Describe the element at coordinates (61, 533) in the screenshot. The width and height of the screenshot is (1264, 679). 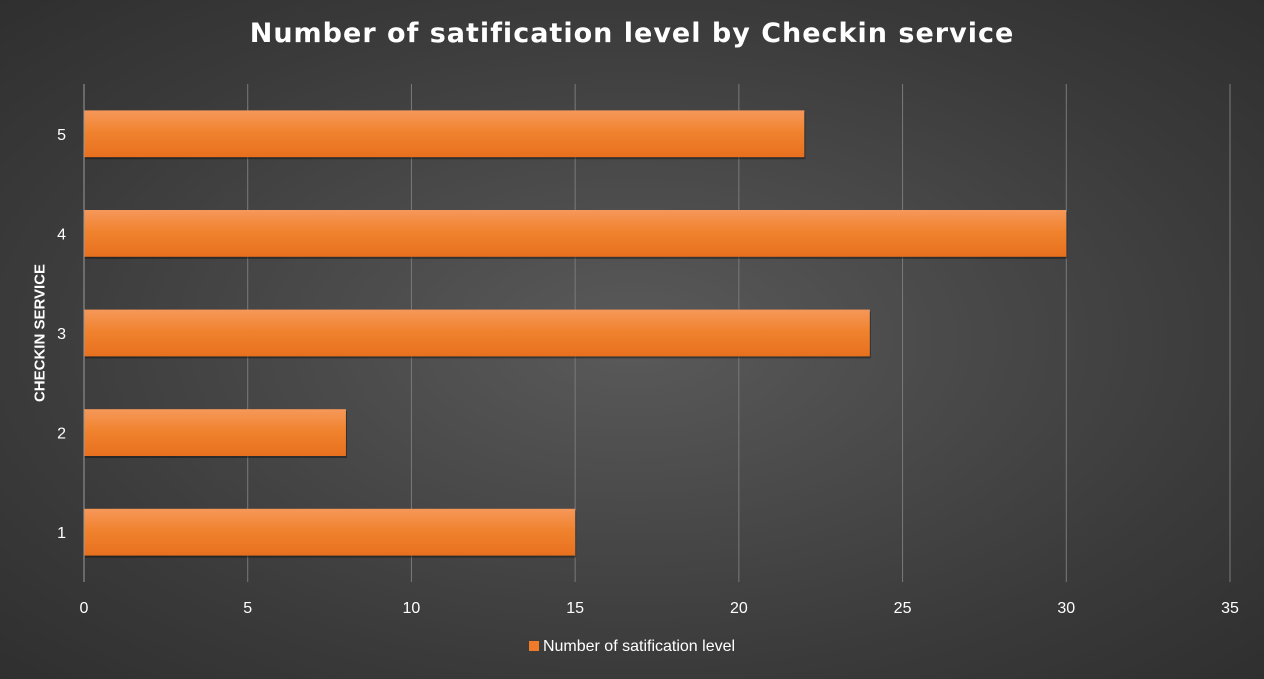
I see `y-tick-label: 1` at that location.